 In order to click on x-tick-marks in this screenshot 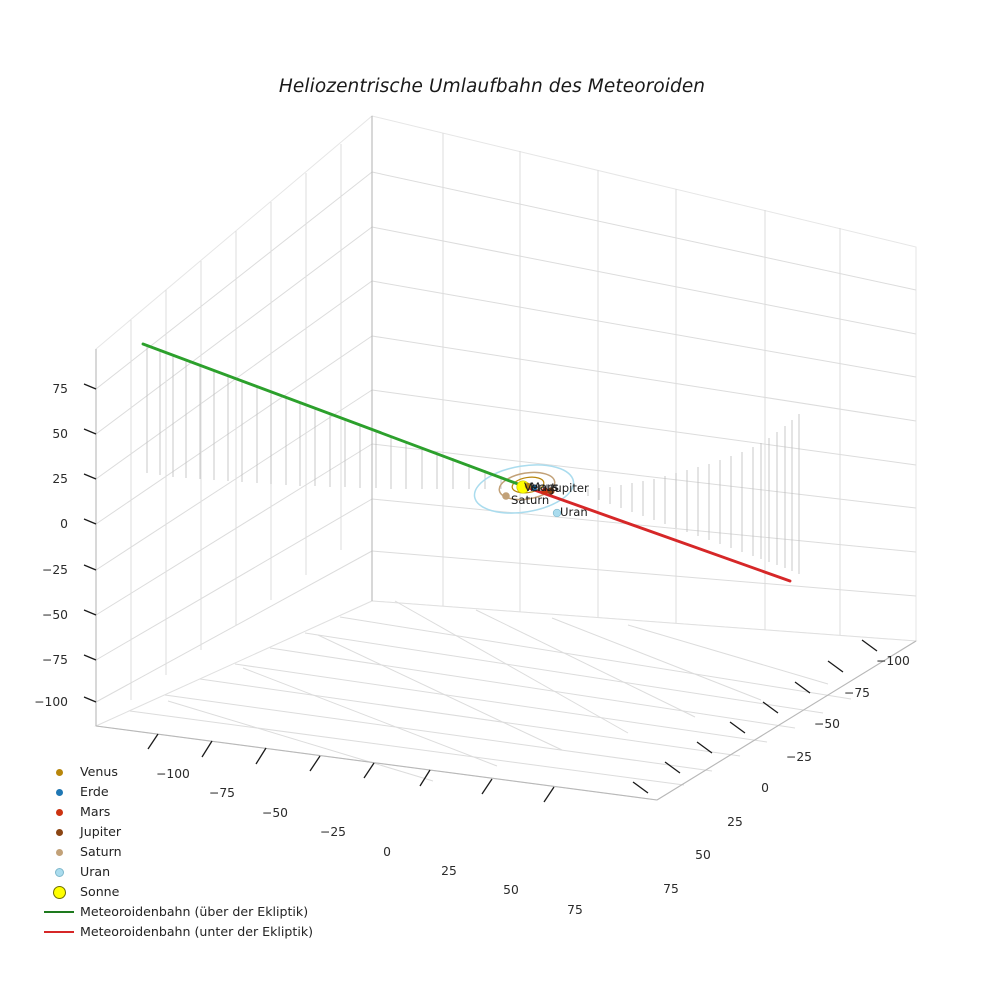, I will do `click(351, 768)`.